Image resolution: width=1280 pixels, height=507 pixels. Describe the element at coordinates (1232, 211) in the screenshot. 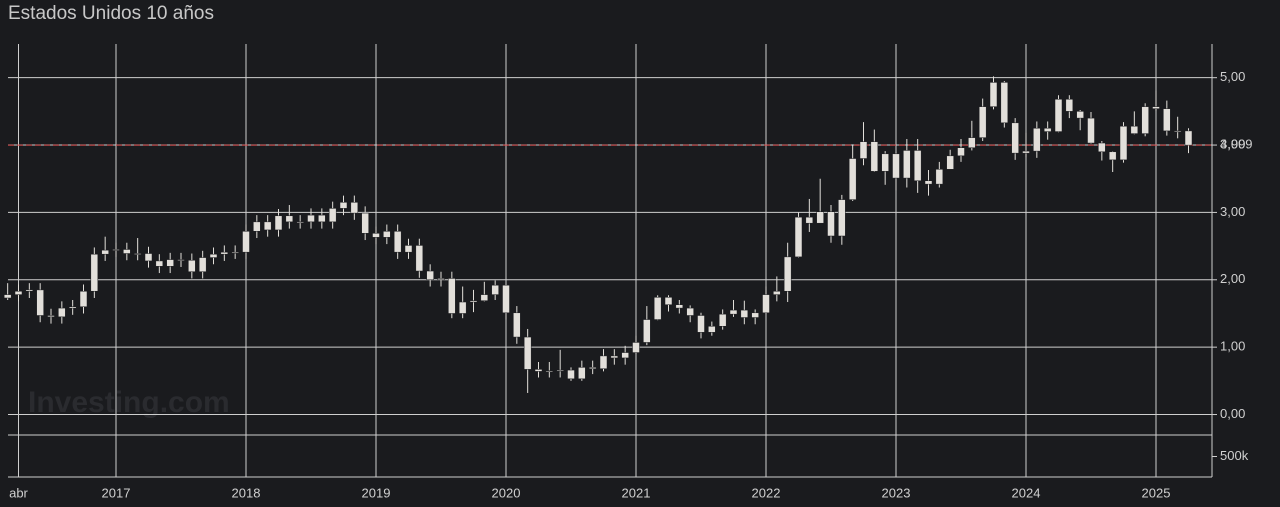

I see `y-tick-label: 3,00` at that location.